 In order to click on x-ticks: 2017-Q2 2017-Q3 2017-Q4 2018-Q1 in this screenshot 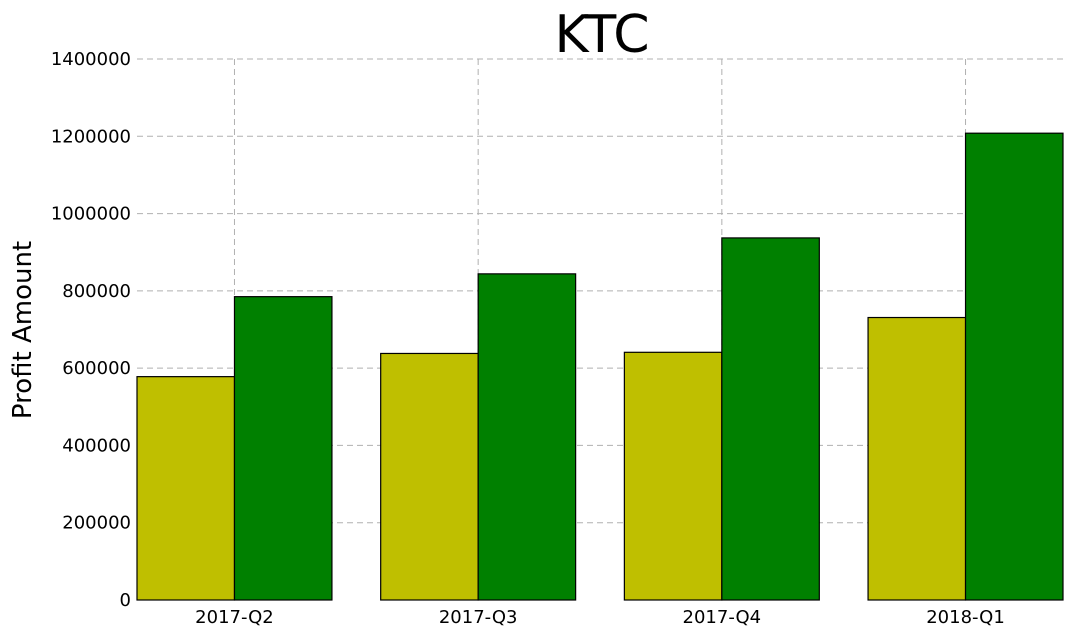, I will do `click(600, 617)`.